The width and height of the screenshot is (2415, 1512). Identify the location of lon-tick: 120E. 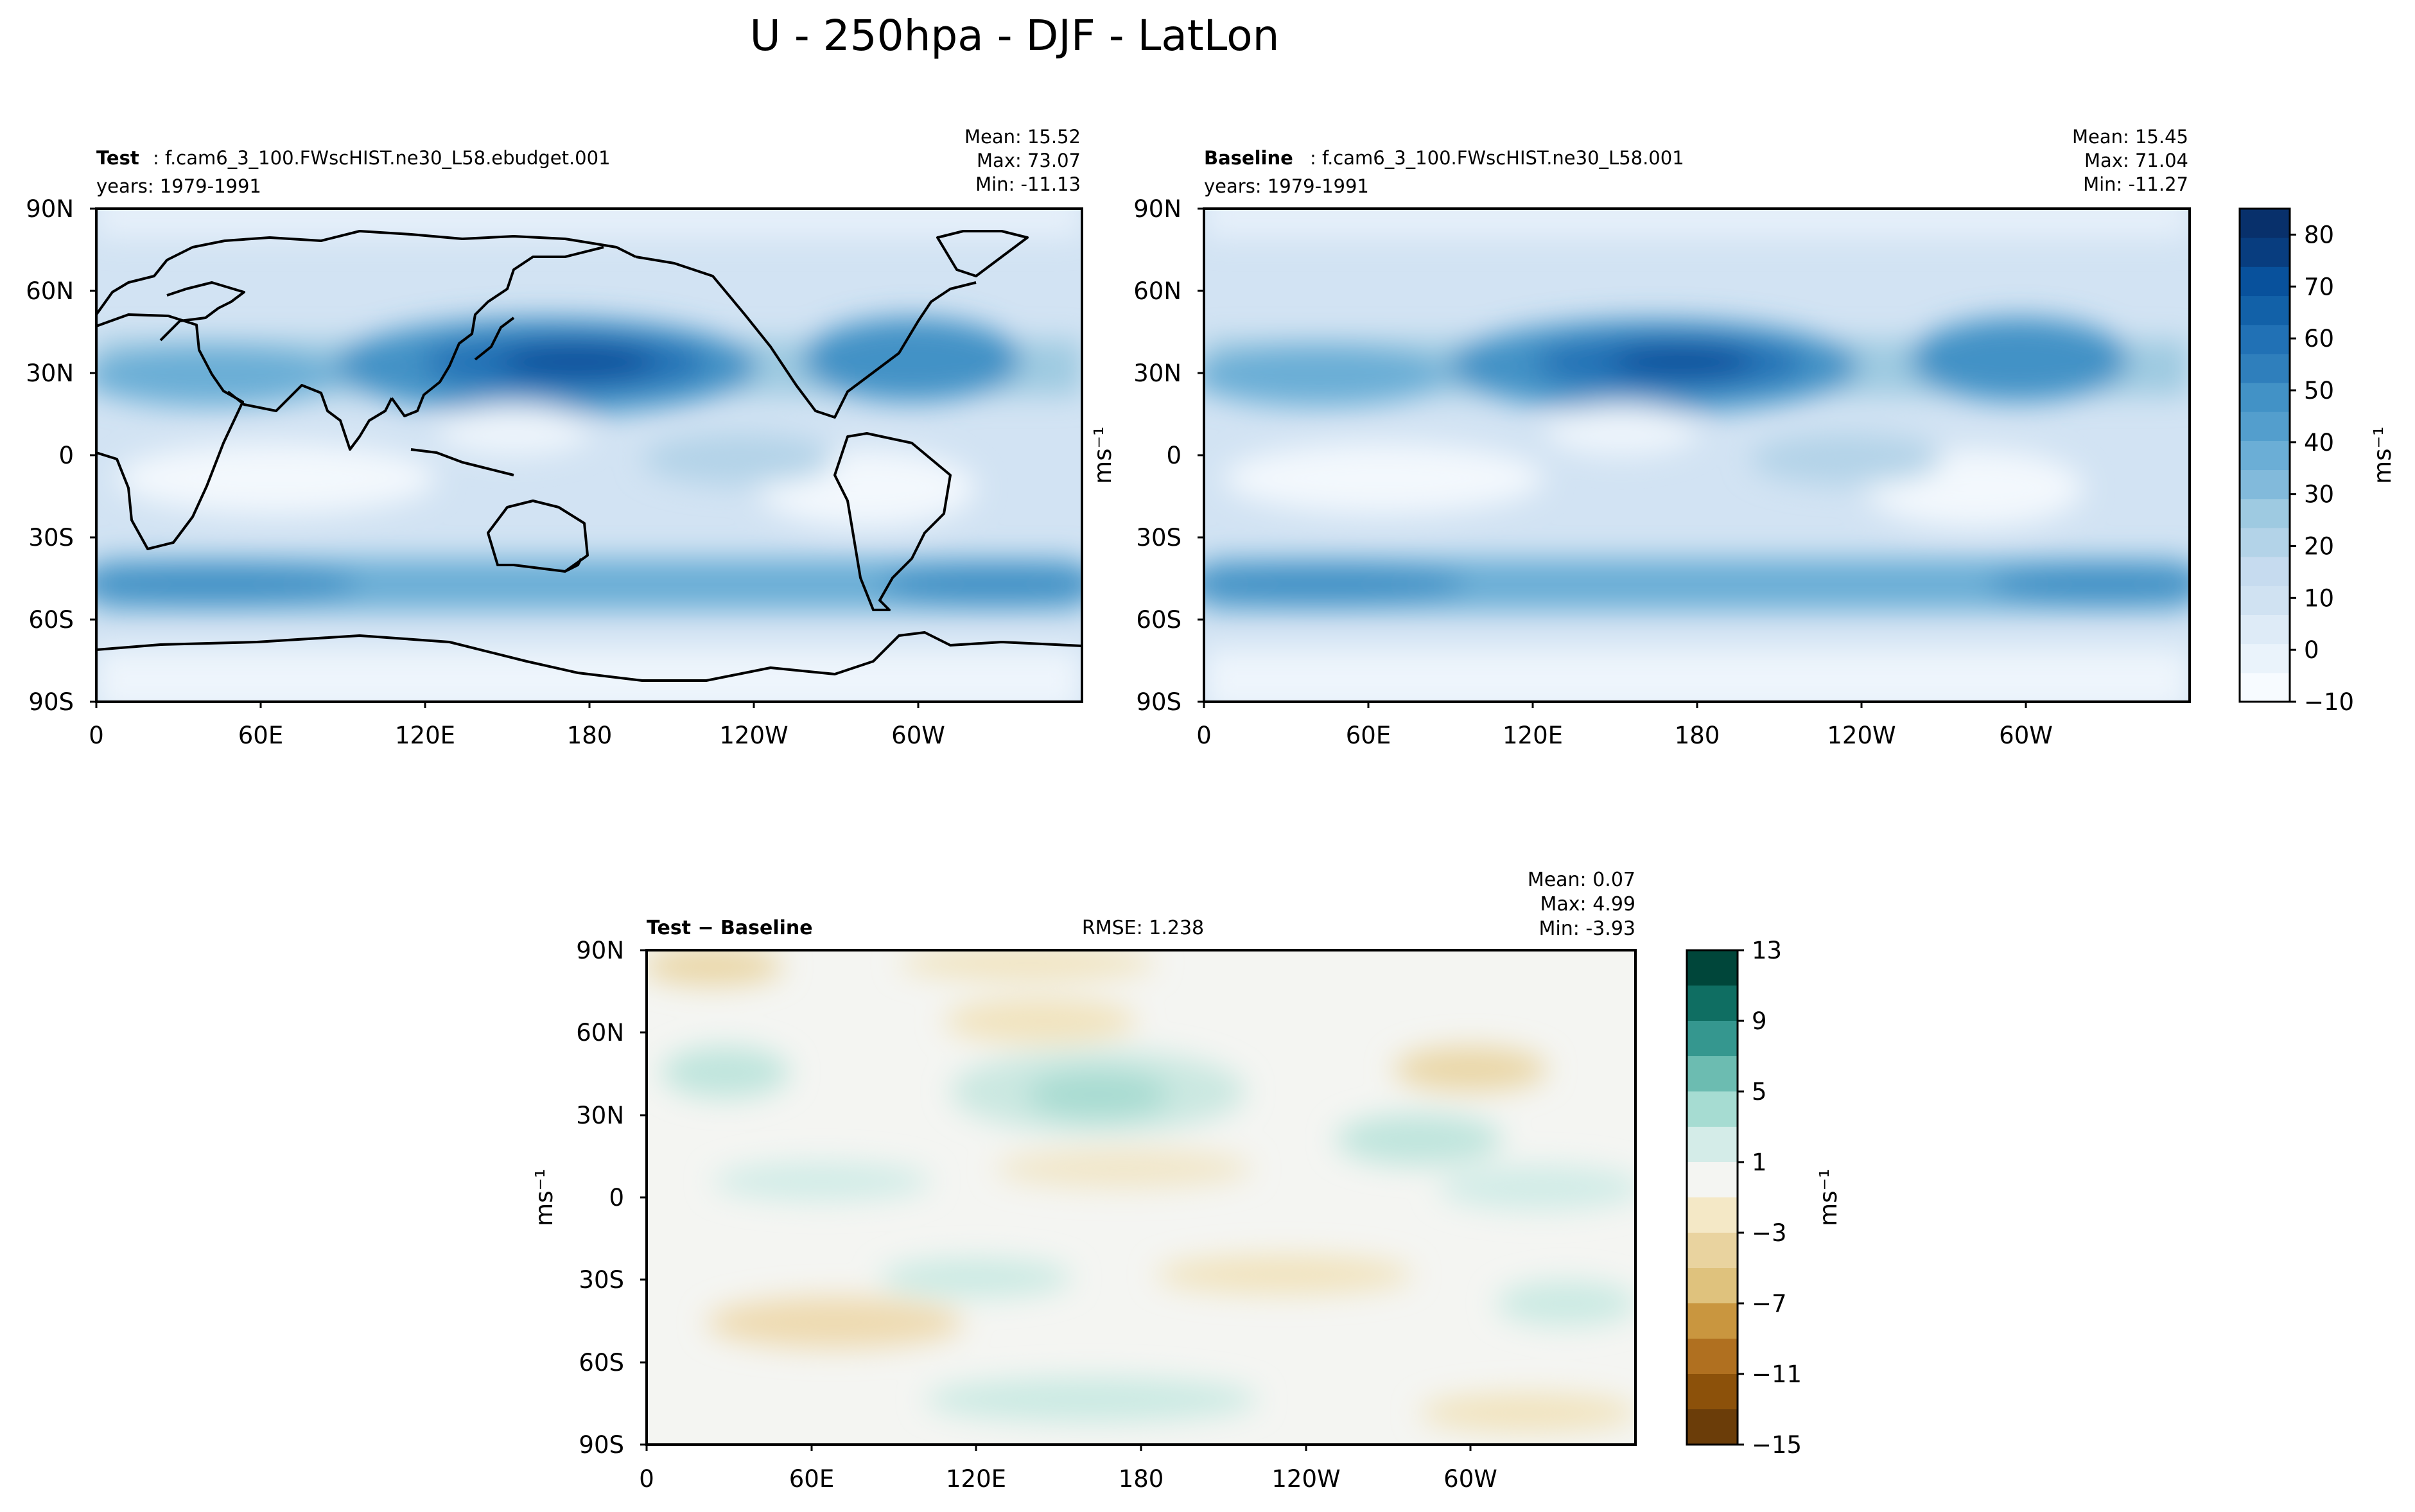
(425, 735).